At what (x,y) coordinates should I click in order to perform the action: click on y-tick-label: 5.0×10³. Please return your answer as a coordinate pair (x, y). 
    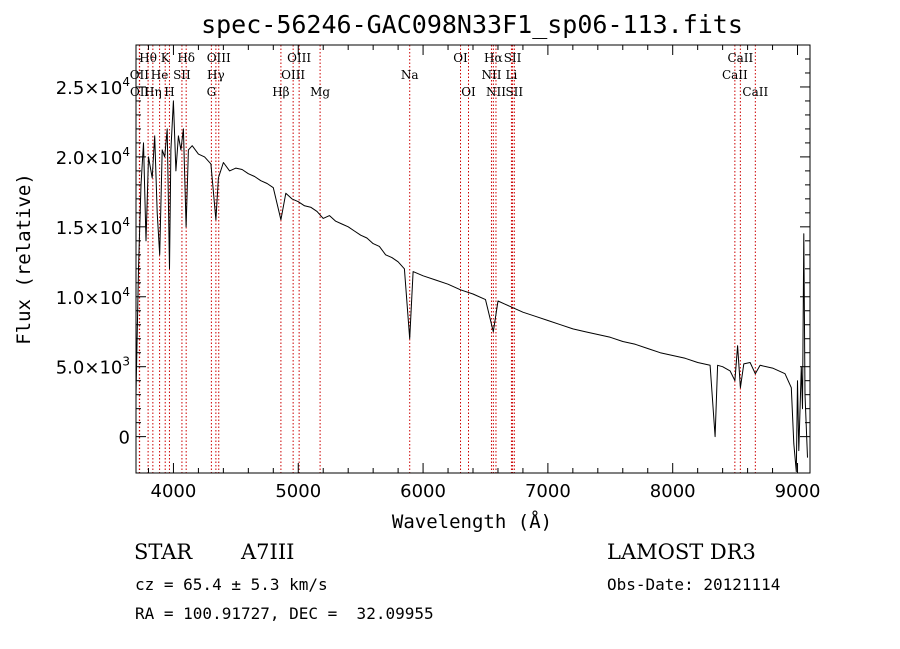
    Looking at the image, I should click on (93, 367).